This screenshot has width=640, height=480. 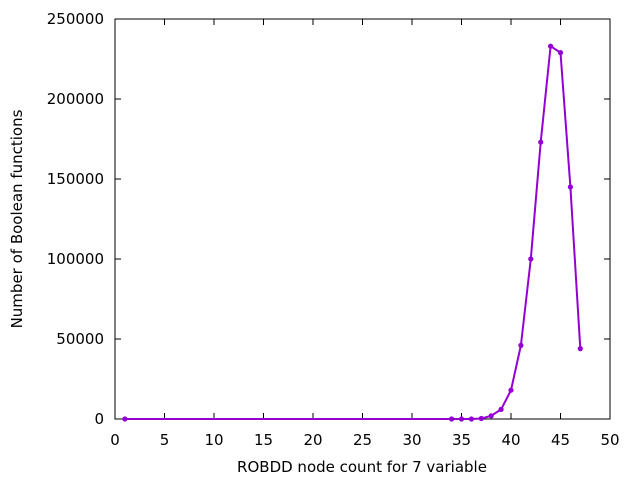 I want to click on y-tick-label: 50000, so click(x=80, y=339).